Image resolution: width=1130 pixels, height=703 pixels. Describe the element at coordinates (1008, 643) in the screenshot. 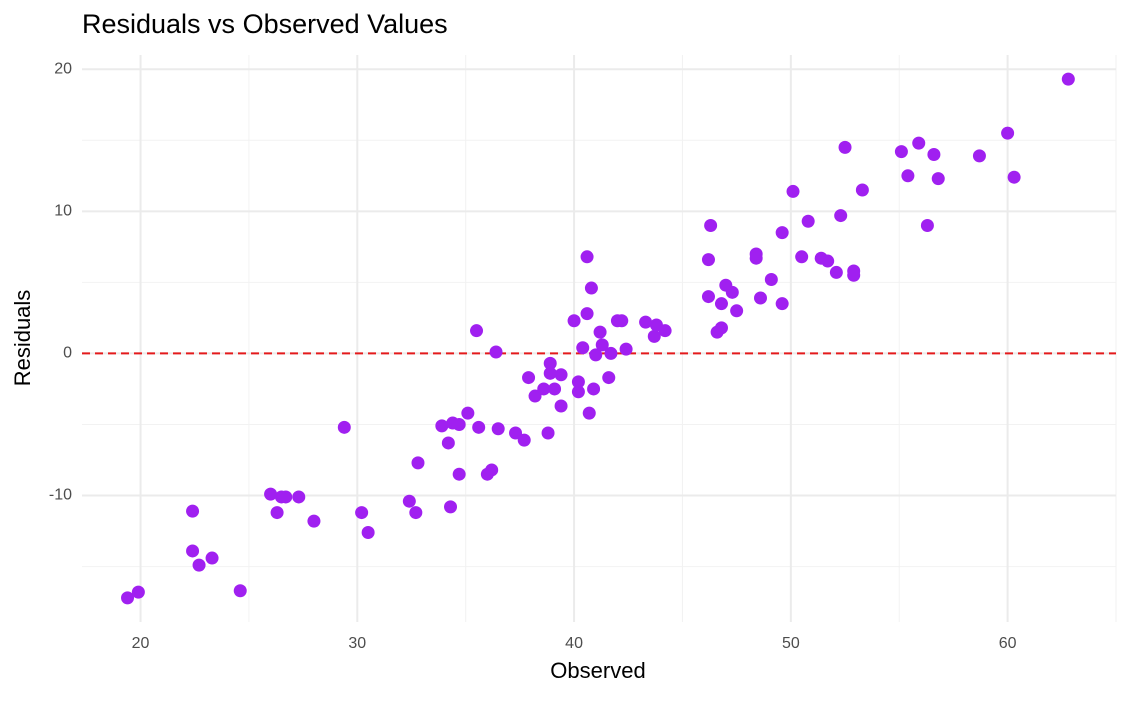

I see `x-tick-label: 60` at that location.